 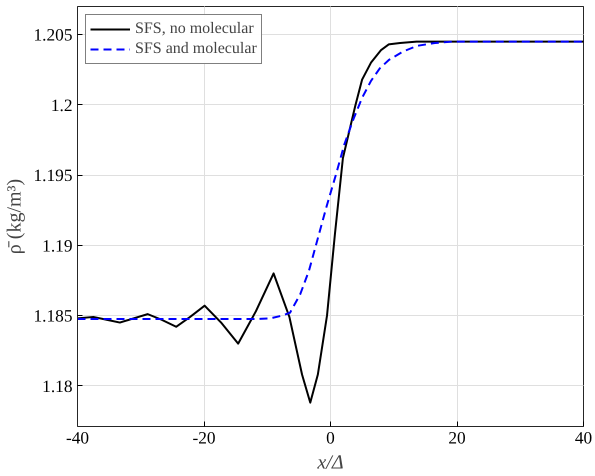 What do you see at coordinates (457, 438) in the screenshot?
I see `x-tick-label: 20` at bounding box center [457, 438].